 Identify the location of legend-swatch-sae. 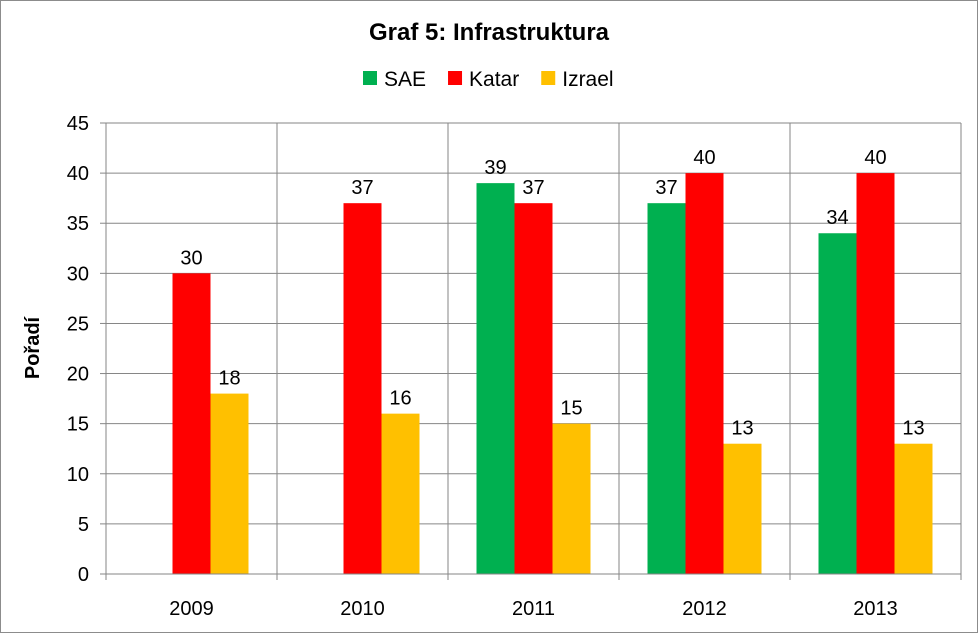
(370, 78).